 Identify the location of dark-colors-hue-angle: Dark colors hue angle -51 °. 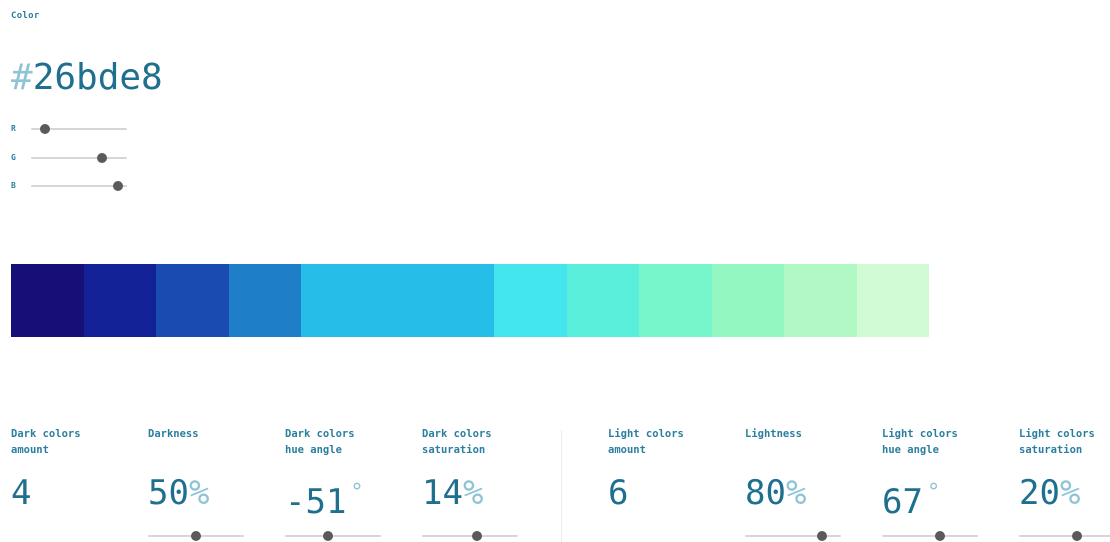
(340, 483).